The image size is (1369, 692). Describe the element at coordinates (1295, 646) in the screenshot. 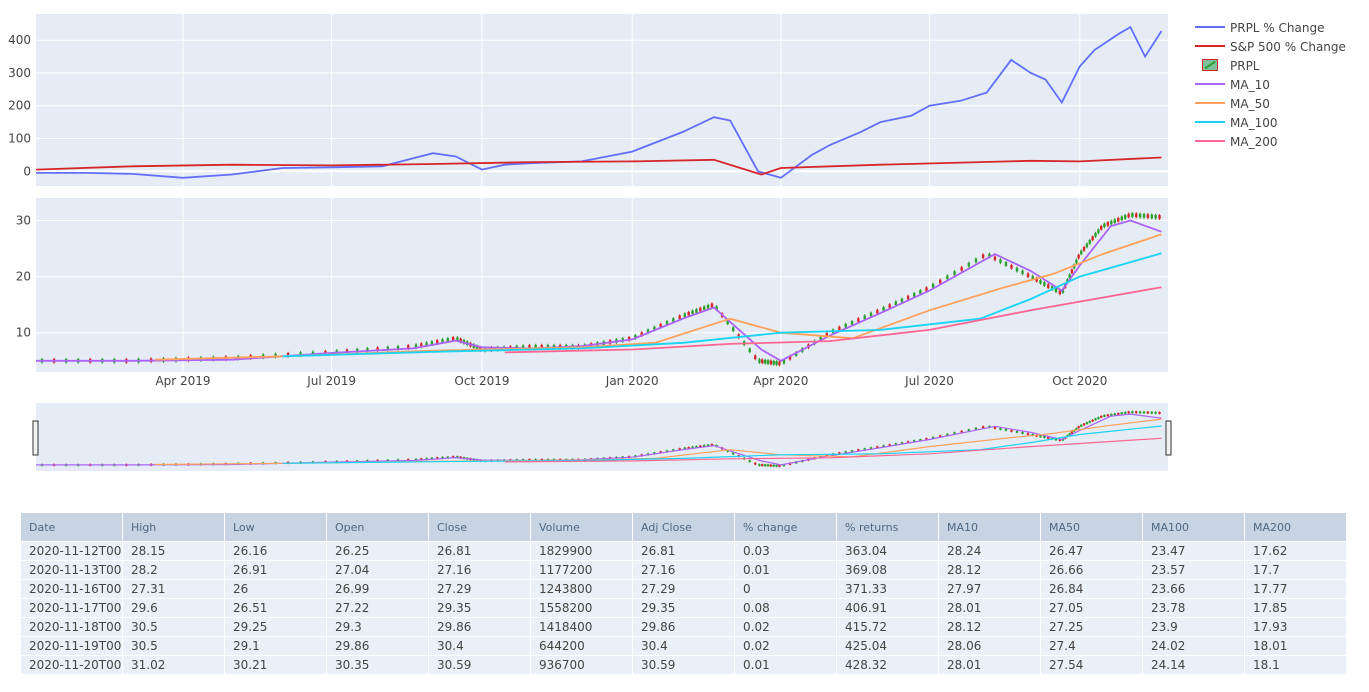

I see `table-cell: 18.01` at that location.